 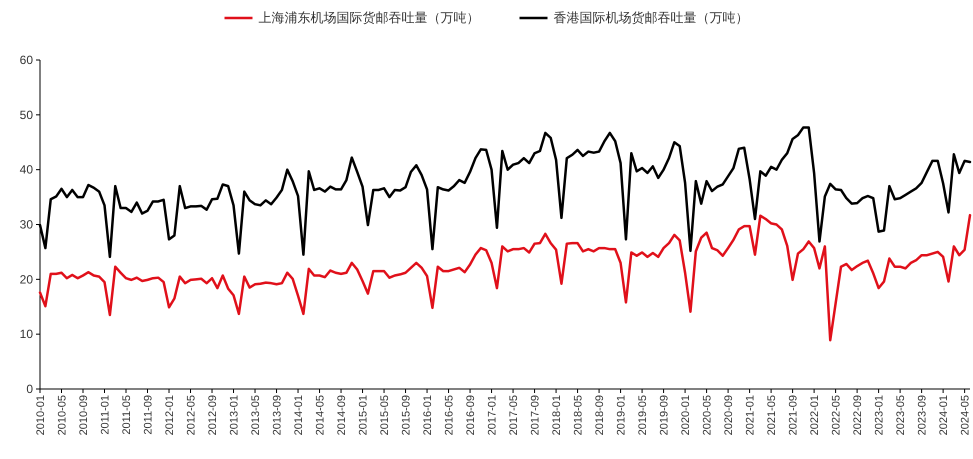 I want to click on x-tick-label: 2011-09, so click(x=148, y=415).